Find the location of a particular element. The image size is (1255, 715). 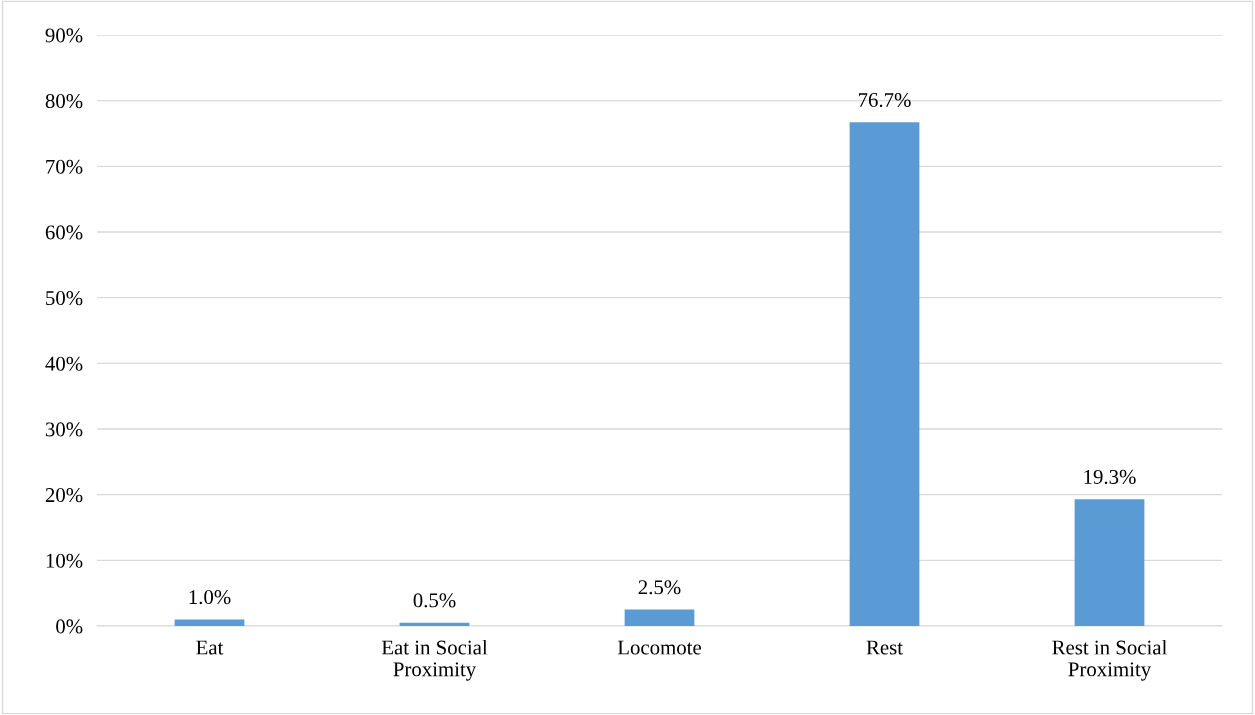

data-label: 76.7% is located at coordinates (884, 100).